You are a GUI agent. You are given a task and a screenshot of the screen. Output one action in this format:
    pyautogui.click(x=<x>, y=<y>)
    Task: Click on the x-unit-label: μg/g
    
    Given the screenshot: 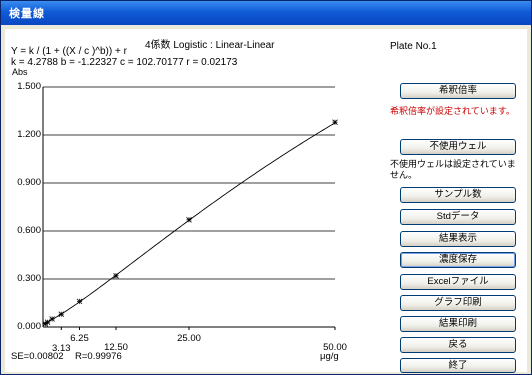 What is the action you would take?
    pyautogui.click(x=329, y=356)
    